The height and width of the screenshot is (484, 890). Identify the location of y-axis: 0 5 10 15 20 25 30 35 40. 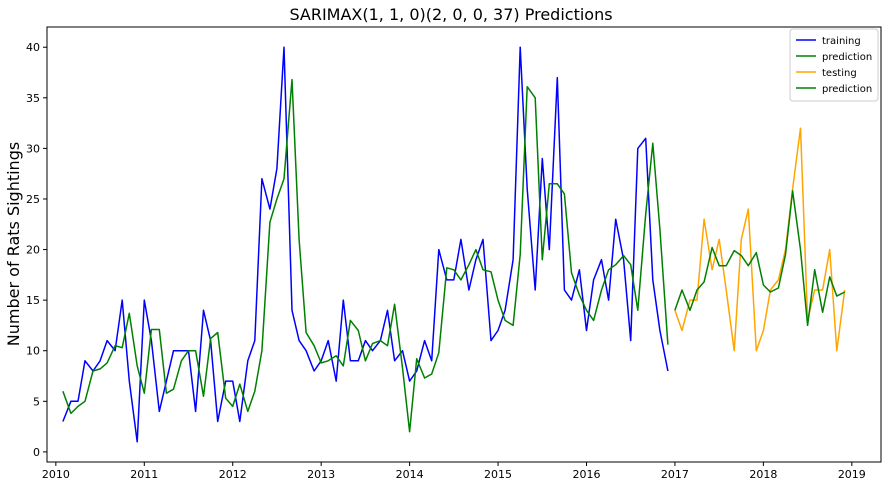
(36, 250).